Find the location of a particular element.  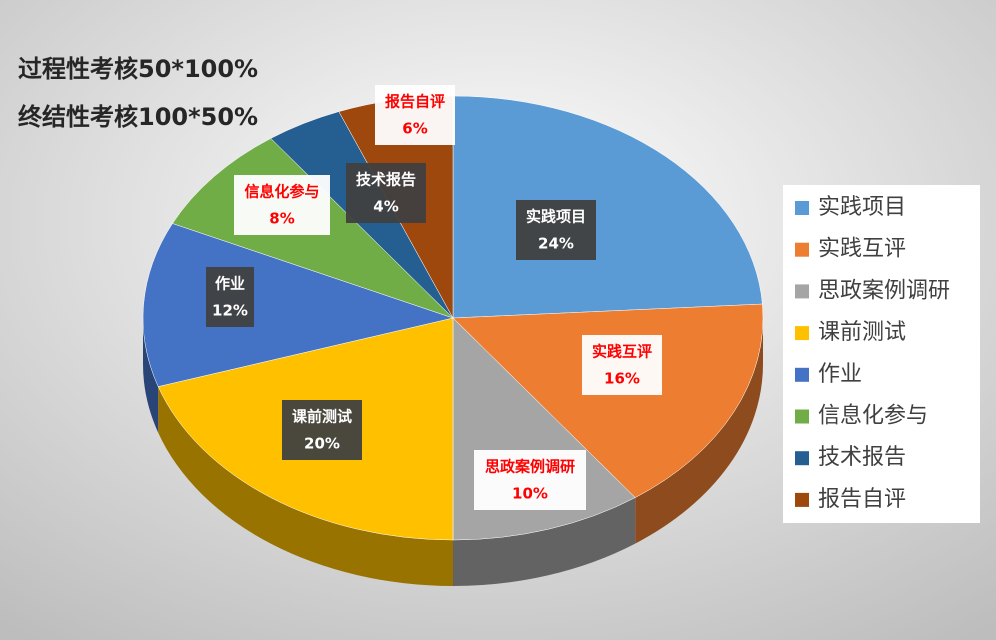

value-label: 10% is located at coordinates (530, 494).